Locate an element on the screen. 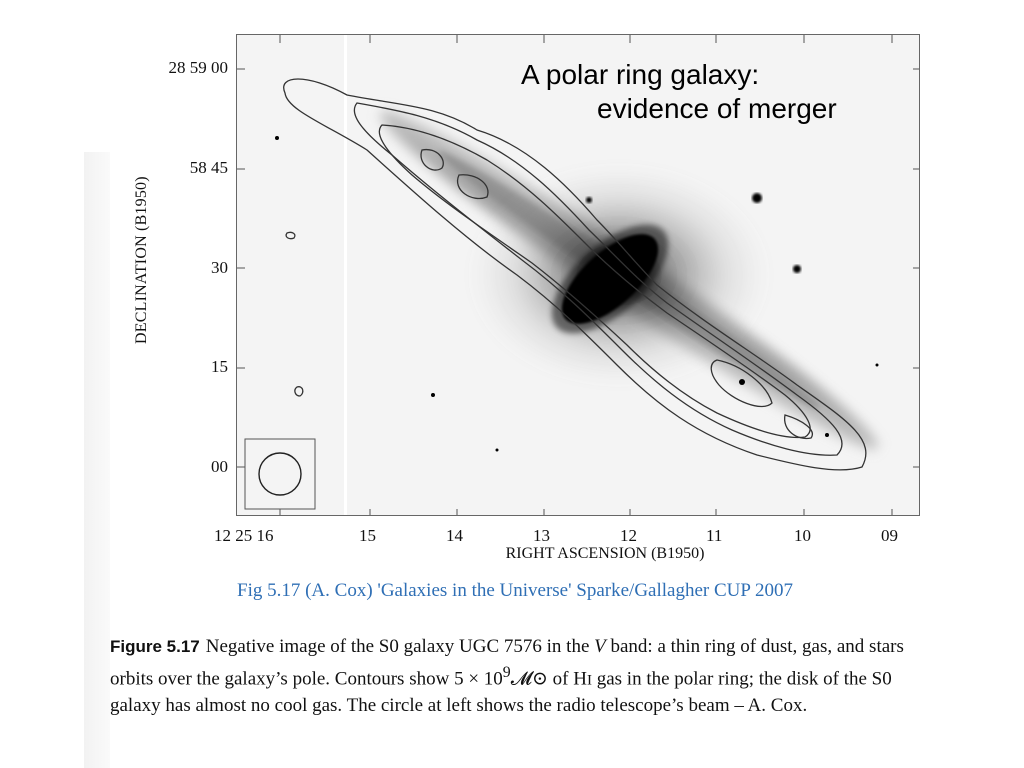  x-tick-label: 11 is located at coordinates (714, 535).